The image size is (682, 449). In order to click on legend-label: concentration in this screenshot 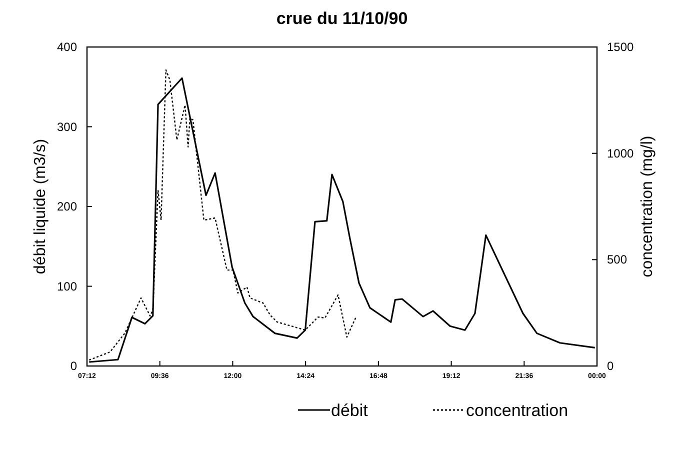, I will do `click(517, 410)`.